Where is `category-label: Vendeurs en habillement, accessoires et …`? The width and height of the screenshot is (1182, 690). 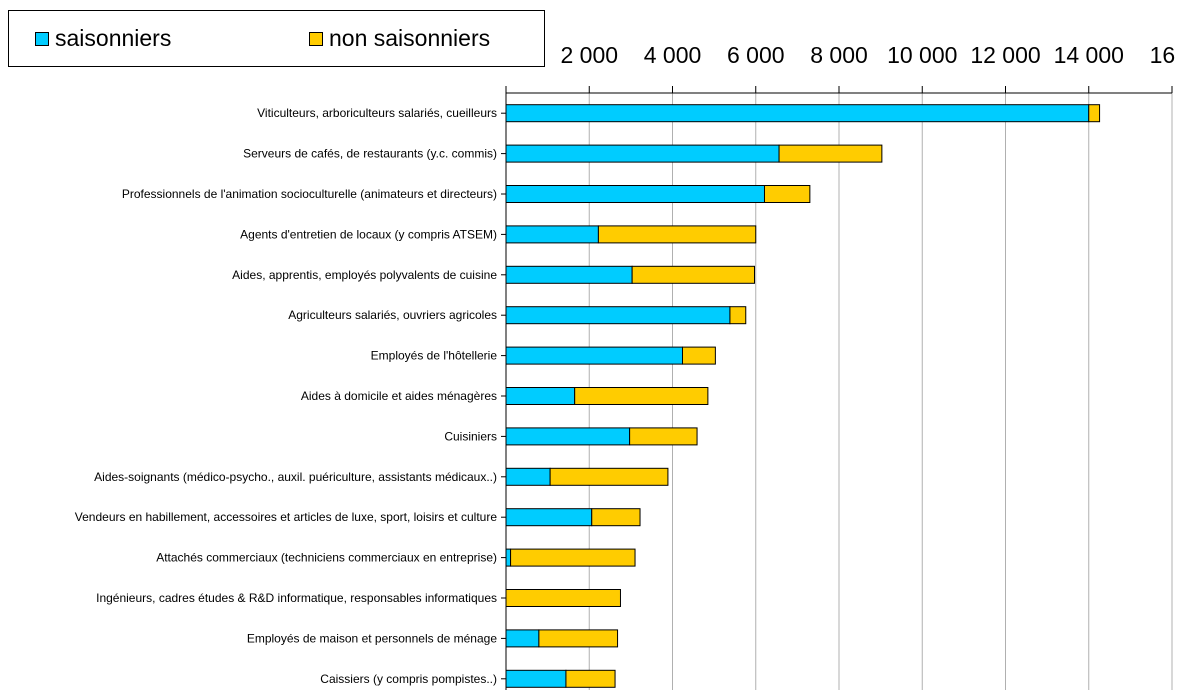
category-label: Vendeurs en habillement, accessoires et … is located at coordinates (286, 517).